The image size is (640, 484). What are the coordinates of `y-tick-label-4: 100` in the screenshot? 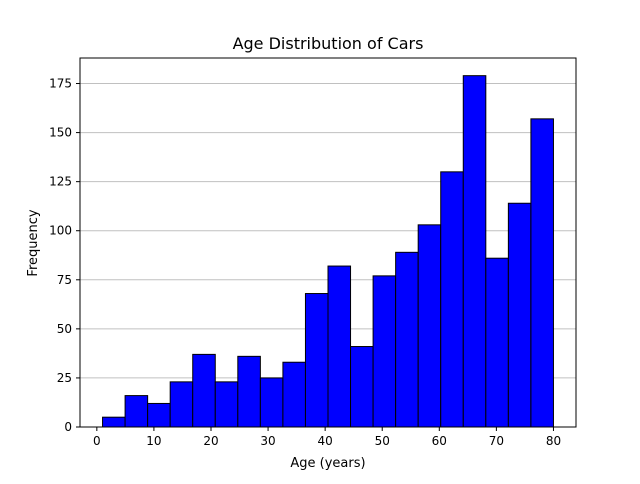 It's located at (60, 231).